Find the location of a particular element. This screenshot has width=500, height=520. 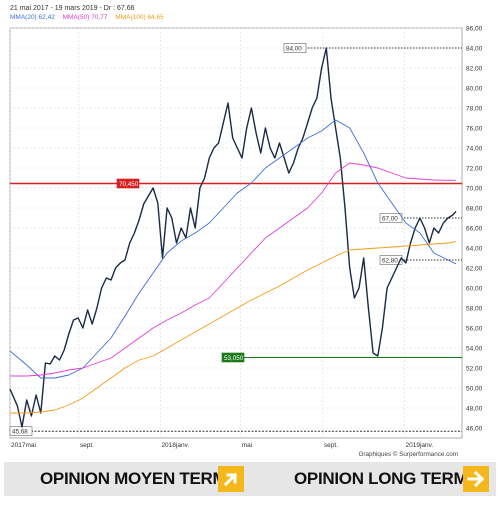

reference-value-label: 84,00 is located at coordinates (294, 48).